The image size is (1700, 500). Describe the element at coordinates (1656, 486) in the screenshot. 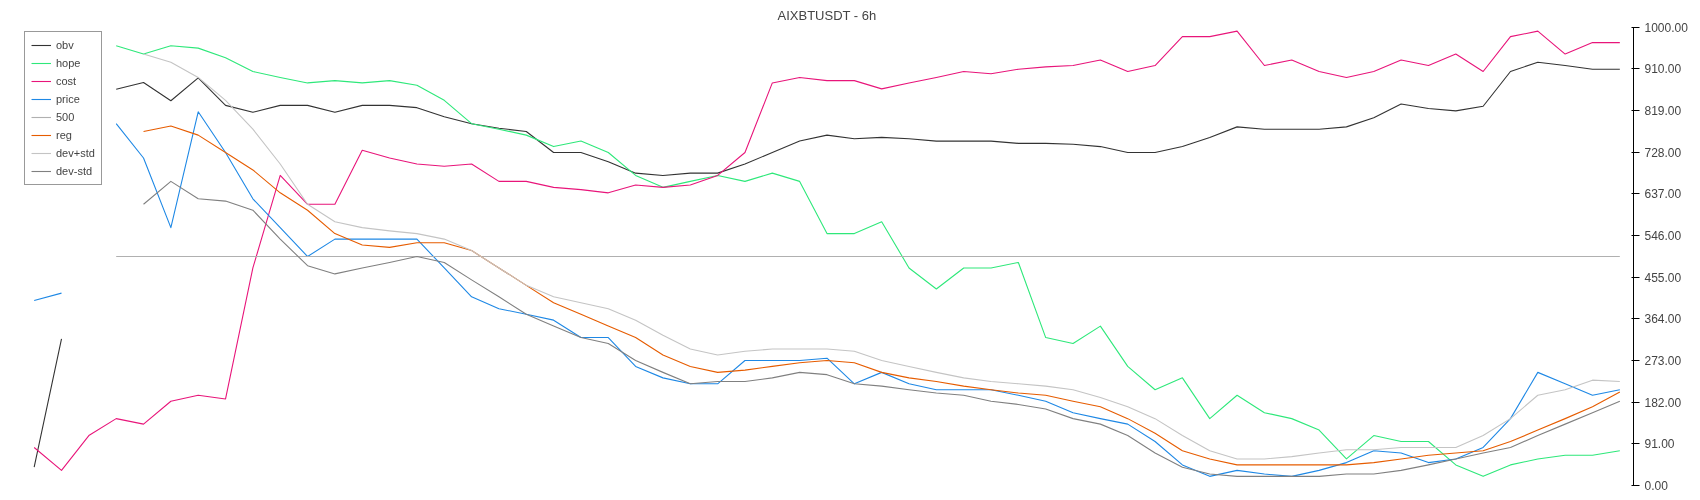

I see `y-tick-label: 0.00` at that location.